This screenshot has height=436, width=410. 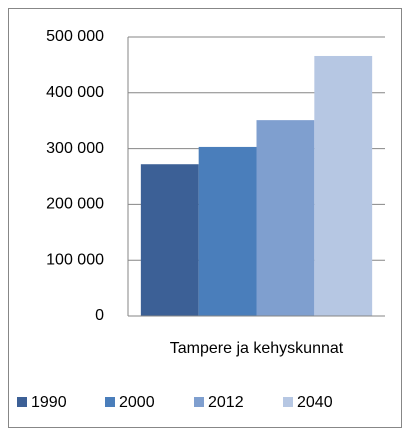 What do you see at coordinates (49, 402) in the screenshot?
I see `legend-label: 1990` at bounding box center [49, 402].